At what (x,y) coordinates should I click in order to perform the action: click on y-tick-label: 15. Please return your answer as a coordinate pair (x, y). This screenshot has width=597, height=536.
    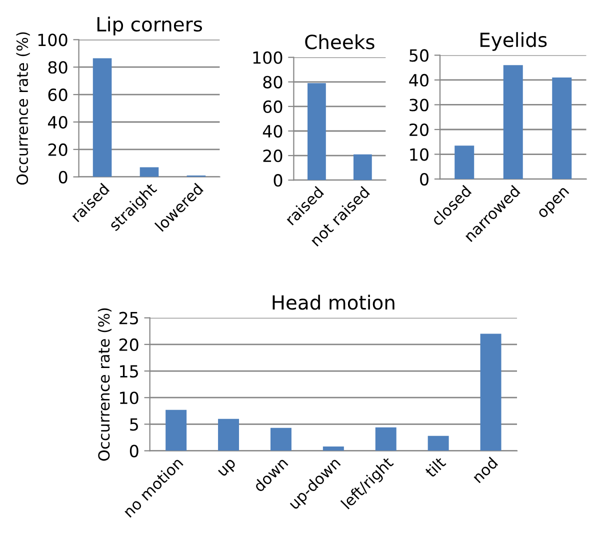
    Looking at the image, I should click on (129, 371).